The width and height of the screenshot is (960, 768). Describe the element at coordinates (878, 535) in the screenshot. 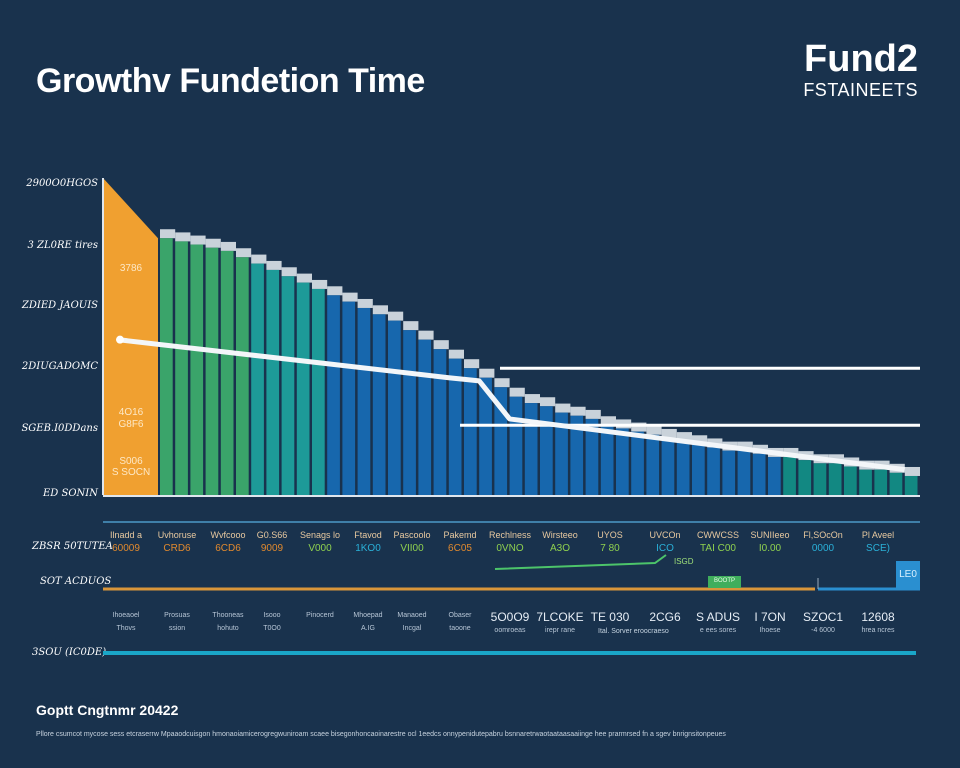

I see `cell-name: Pl Aveel` at that location.